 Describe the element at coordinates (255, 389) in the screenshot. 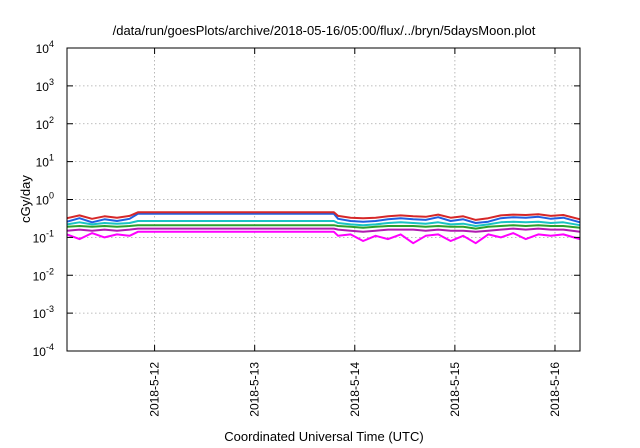

I see `x-tick-label: 2018-5-13` at that location.